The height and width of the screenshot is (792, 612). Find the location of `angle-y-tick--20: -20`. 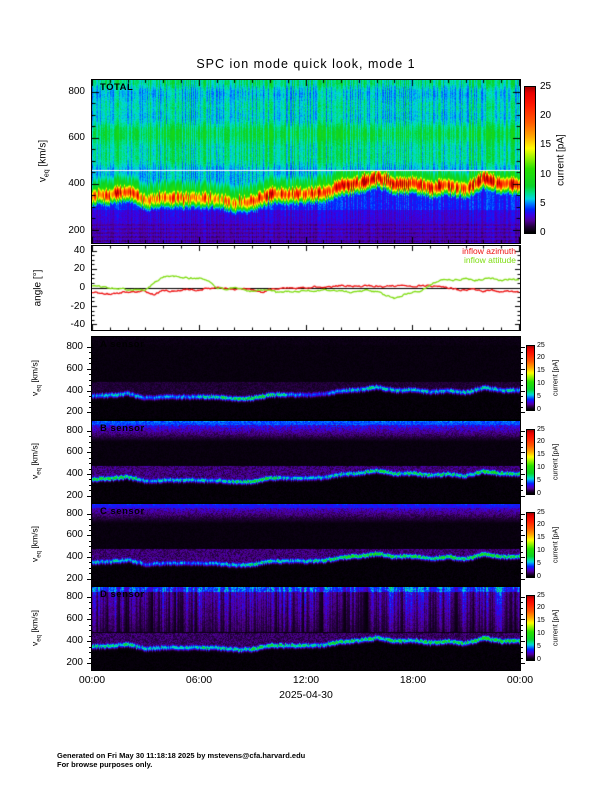

angle-y-tick--20: -20 is located at coordinates (77, 306).